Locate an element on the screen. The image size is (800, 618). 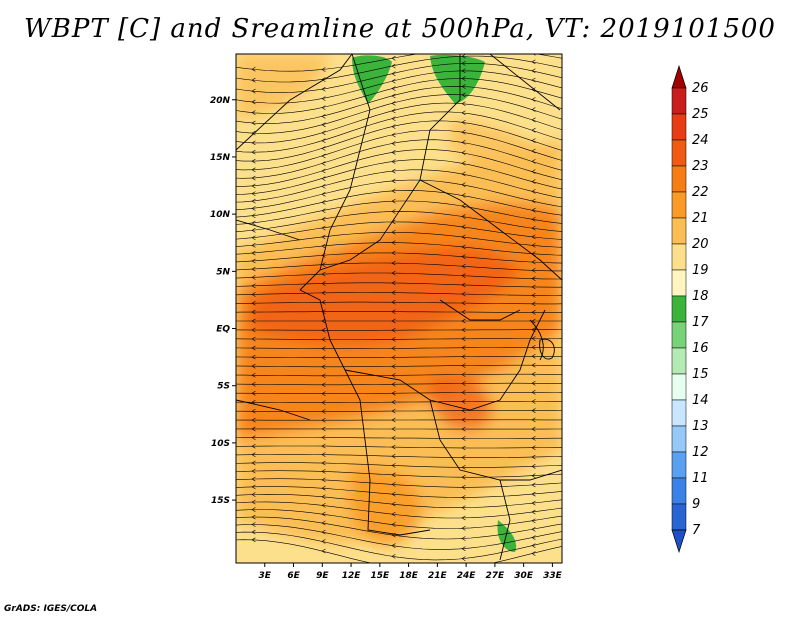
colorbar-label: 15 is located at coordinates (700, 374).